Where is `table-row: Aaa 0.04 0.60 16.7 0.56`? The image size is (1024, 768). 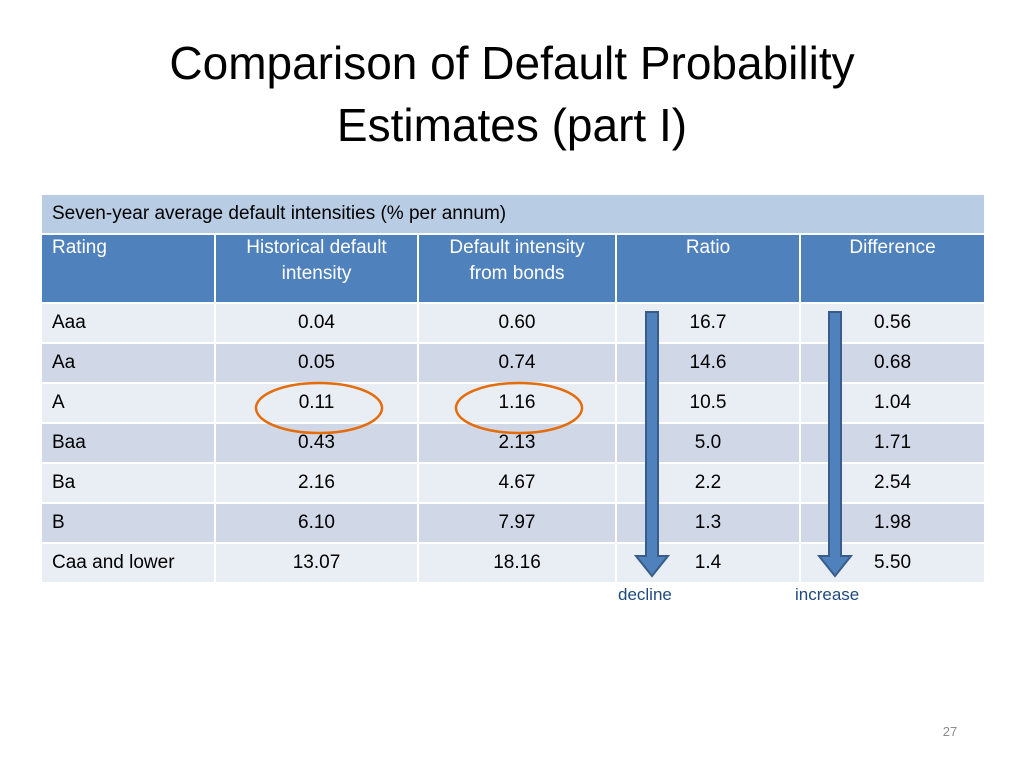
table-row: Aaa 0.04 0.60 16.7 0.56 is located at coordinates (513, 323).